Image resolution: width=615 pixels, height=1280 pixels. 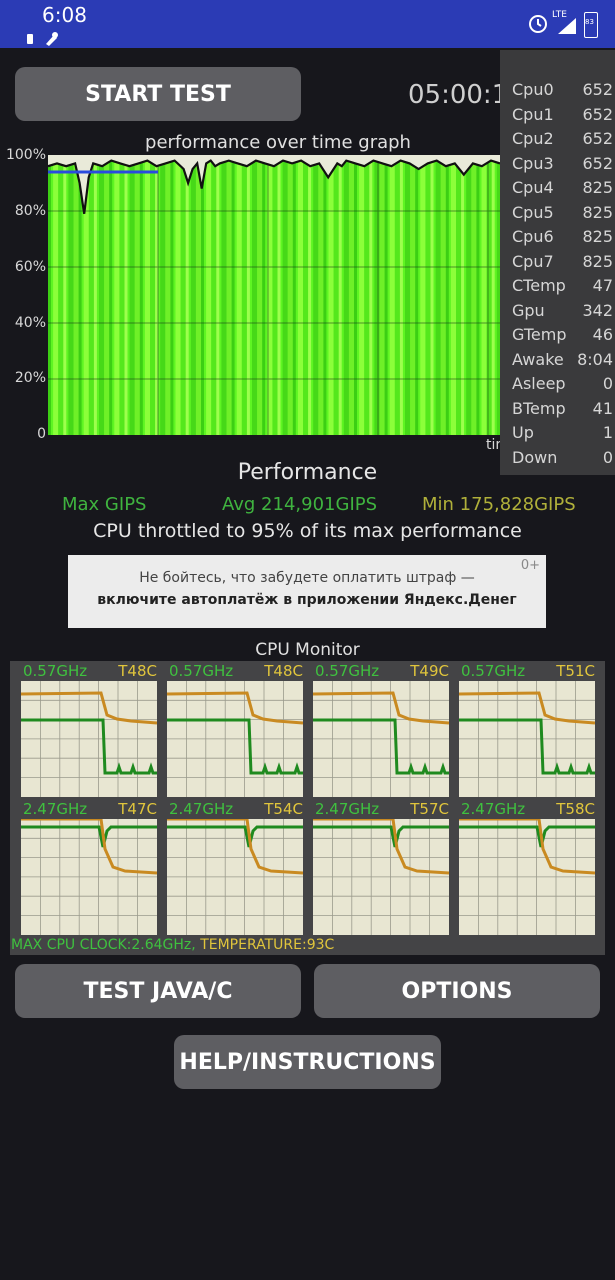 I want to click on overlay-value: 46, so click(x=602, y=334).